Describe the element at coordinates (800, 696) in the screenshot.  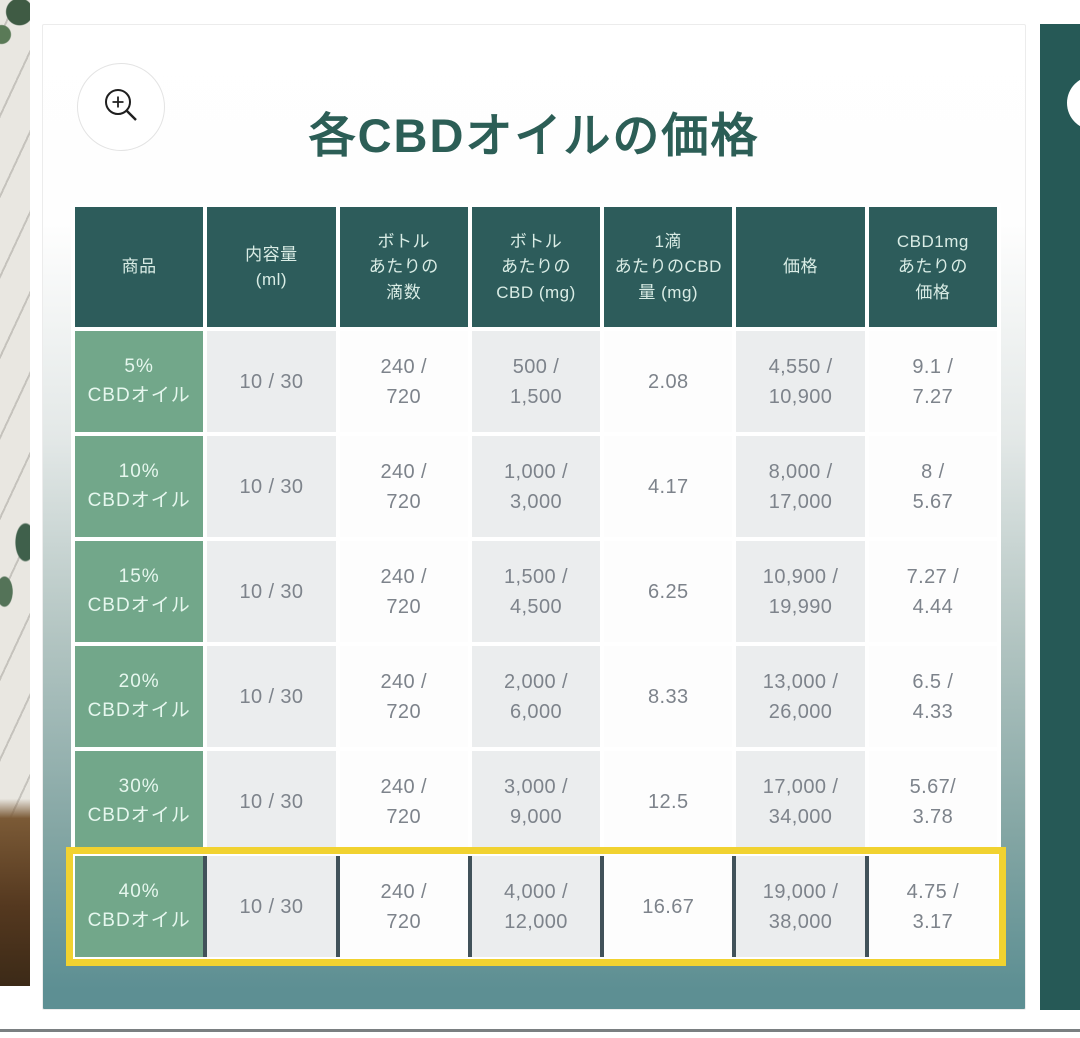
I see `data-cell: 13,000 / 26,000` at that location.